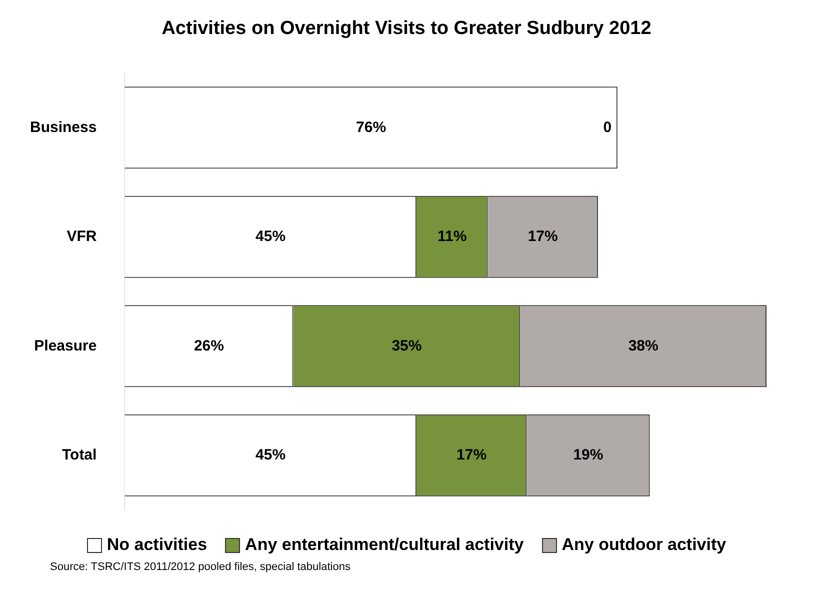 The width and height of the screenshot is (813, 598). Describe the element at coordinates (63, 127) in the screenshot. I see `y-tick-label: Business` at that location.